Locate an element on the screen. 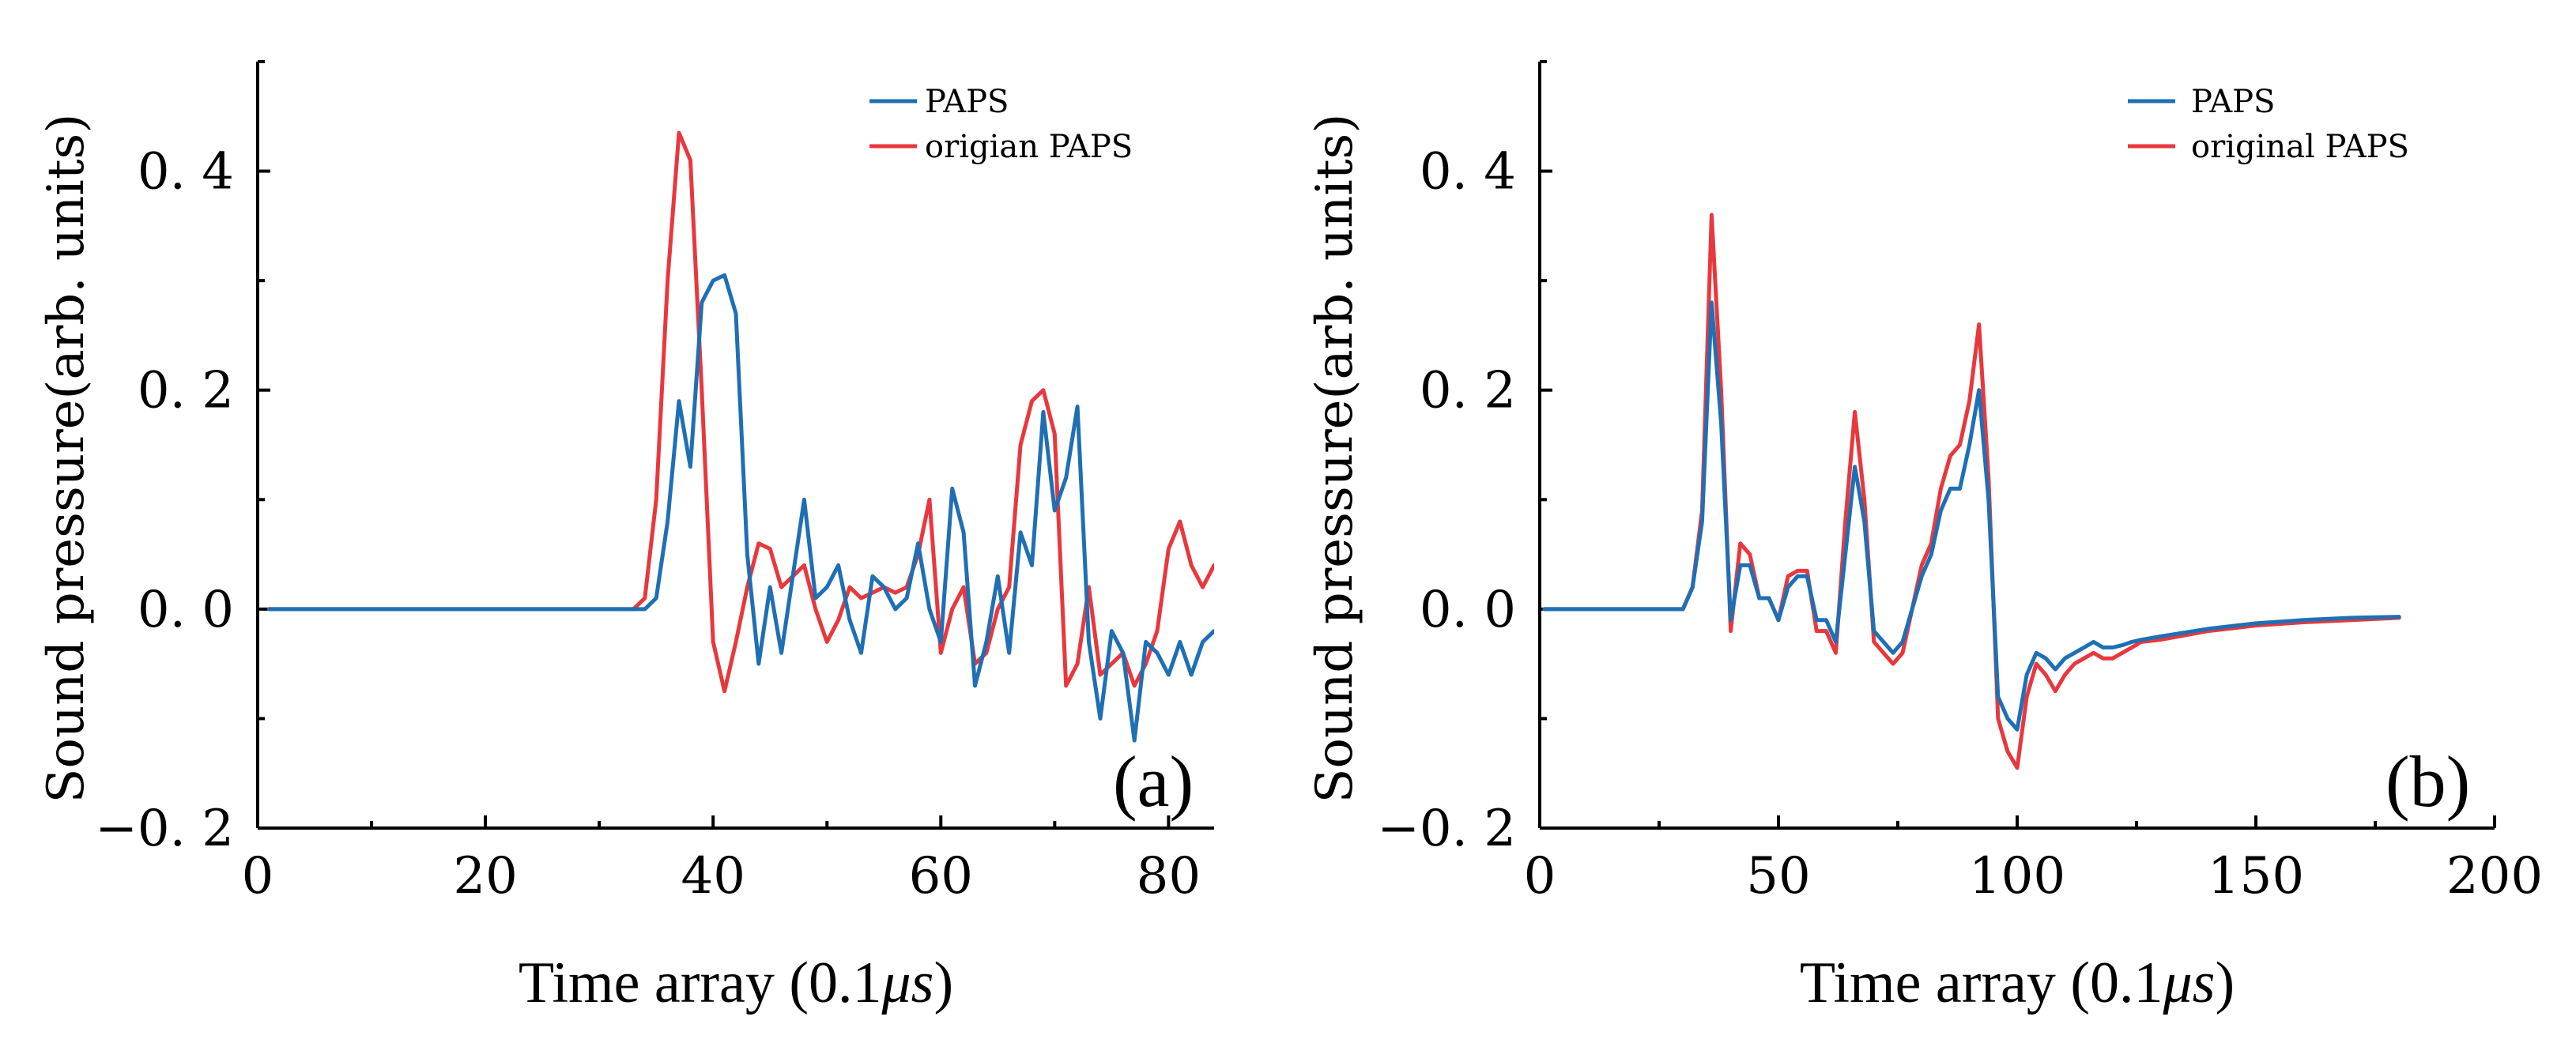 The image size is (2576, 1043). x-tick-label: 100 is located at coordinates (2017, 876).